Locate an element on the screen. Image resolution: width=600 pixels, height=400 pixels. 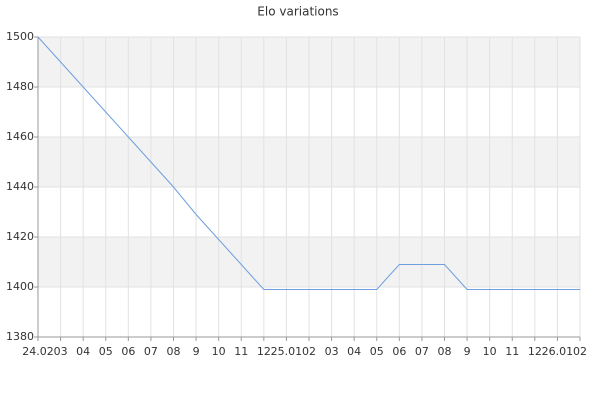
y-tick-label: 1380 is located at coordinates (20, 336).